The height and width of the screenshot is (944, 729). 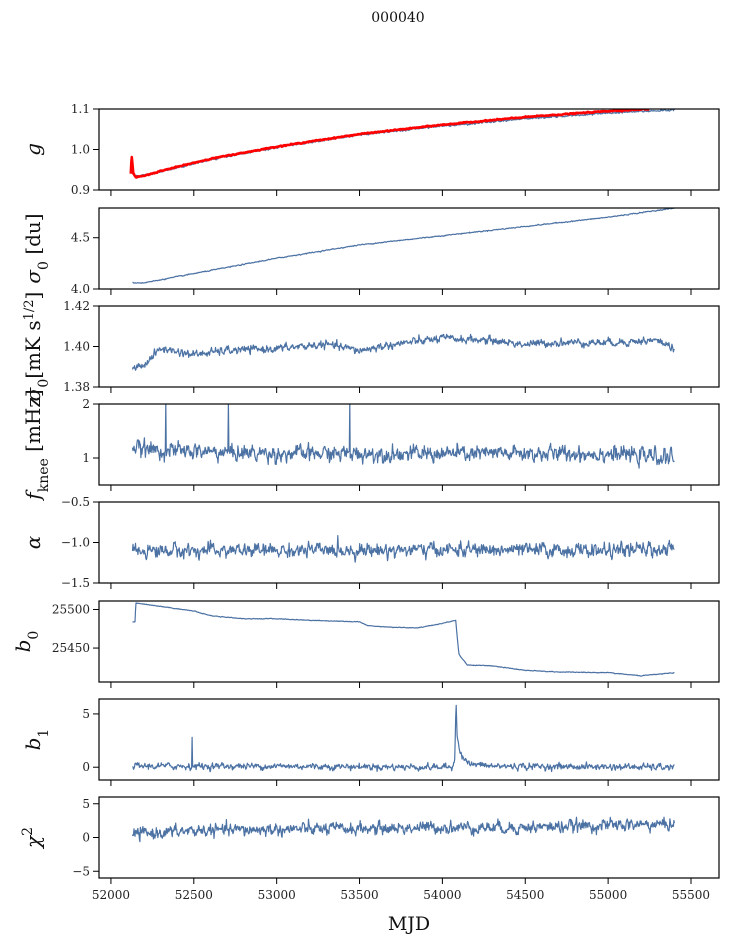 What do you see at coordinates (86, 804) in the screenshot?
I see `y-tick-label-chi2: 5` at bounding box center [86, 804].